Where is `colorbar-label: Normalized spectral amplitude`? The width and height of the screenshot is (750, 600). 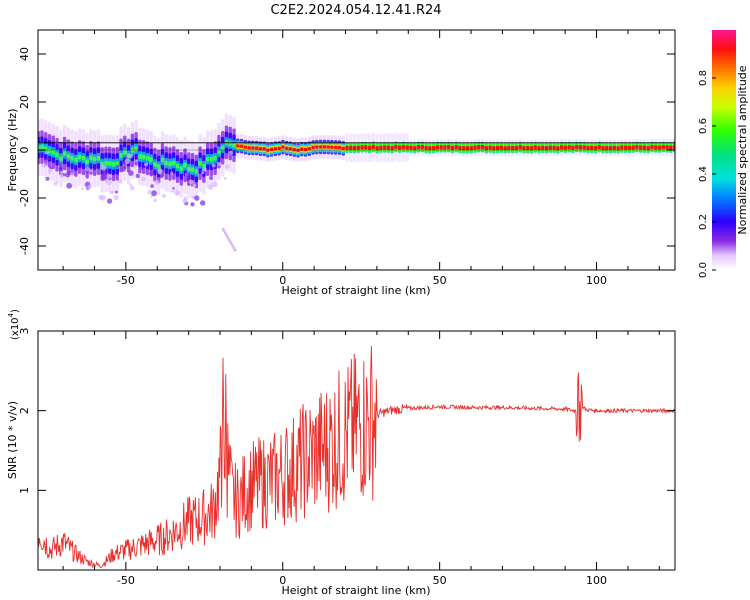 colorbar-label: Normalized spectral amplitude is located at coordinates (742, 149).